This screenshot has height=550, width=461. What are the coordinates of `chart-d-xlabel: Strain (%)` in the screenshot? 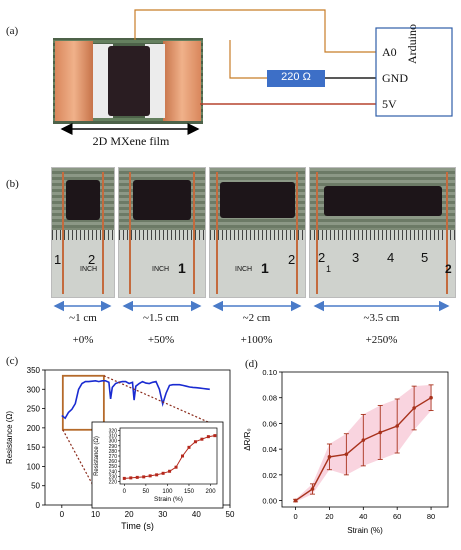 It's located at (365, 530).